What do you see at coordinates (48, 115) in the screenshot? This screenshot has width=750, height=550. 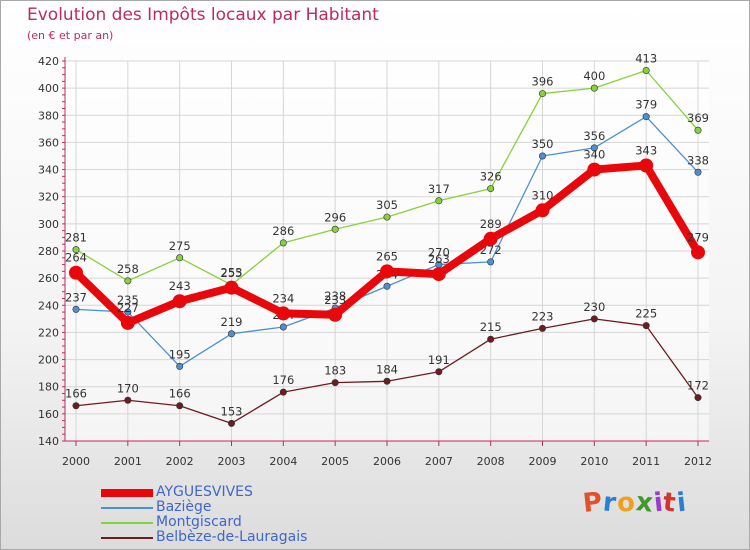 I see `y-tick-label: 380` at bounding box center [48, 115].